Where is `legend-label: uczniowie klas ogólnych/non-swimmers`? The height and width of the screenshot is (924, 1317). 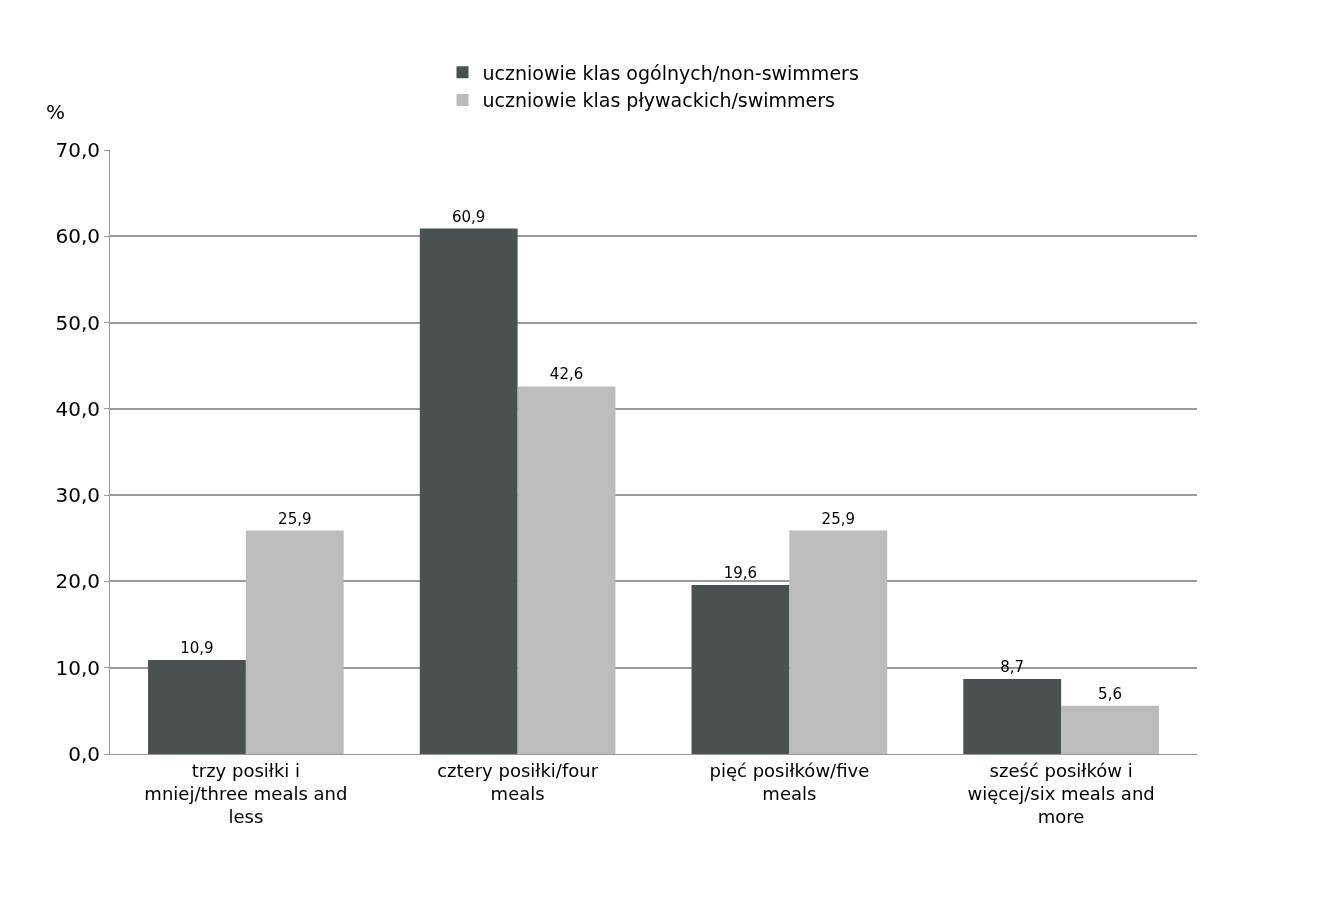 legend-label: uczniowie klas ogólnych/non-swimmers is located at coordinates (670, 72).